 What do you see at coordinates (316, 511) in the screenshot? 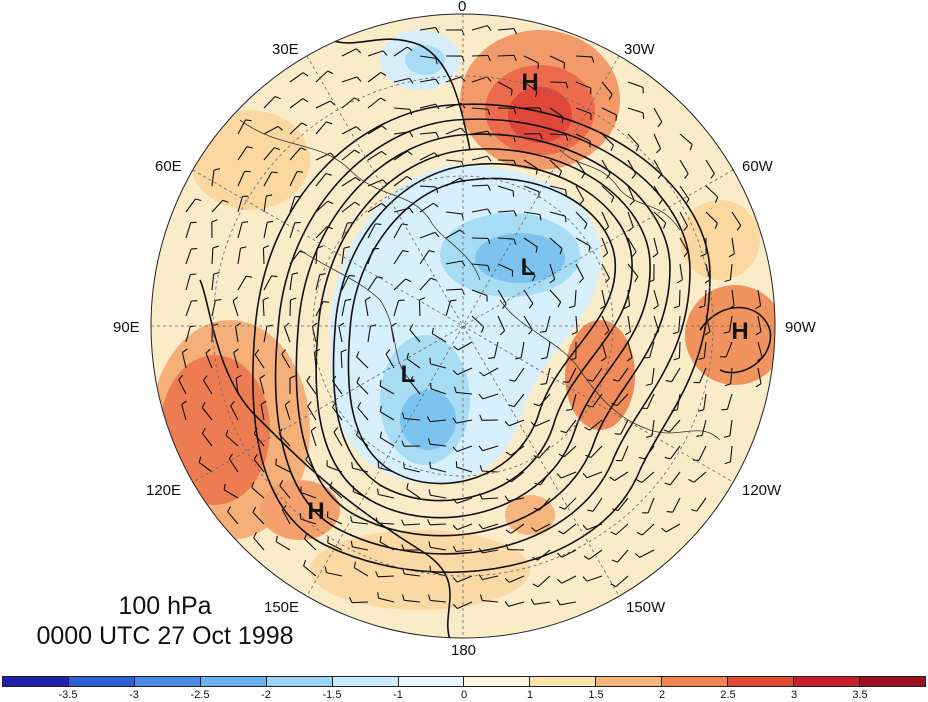
I see `high-center-marker: H` at bounding box center [316, 511].